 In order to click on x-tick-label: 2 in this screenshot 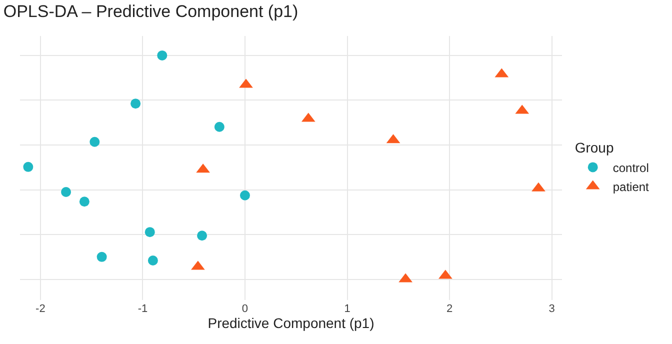, I will do `click(449, 309)`.